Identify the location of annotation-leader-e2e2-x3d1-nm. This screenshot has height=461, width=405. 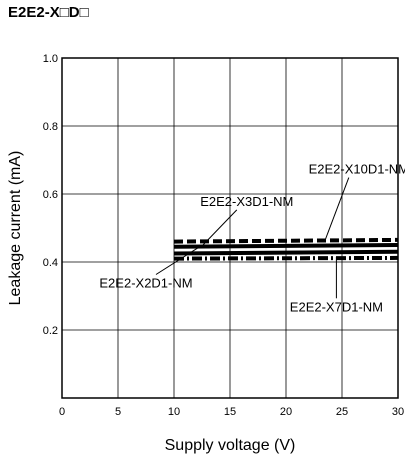
(219, 228).